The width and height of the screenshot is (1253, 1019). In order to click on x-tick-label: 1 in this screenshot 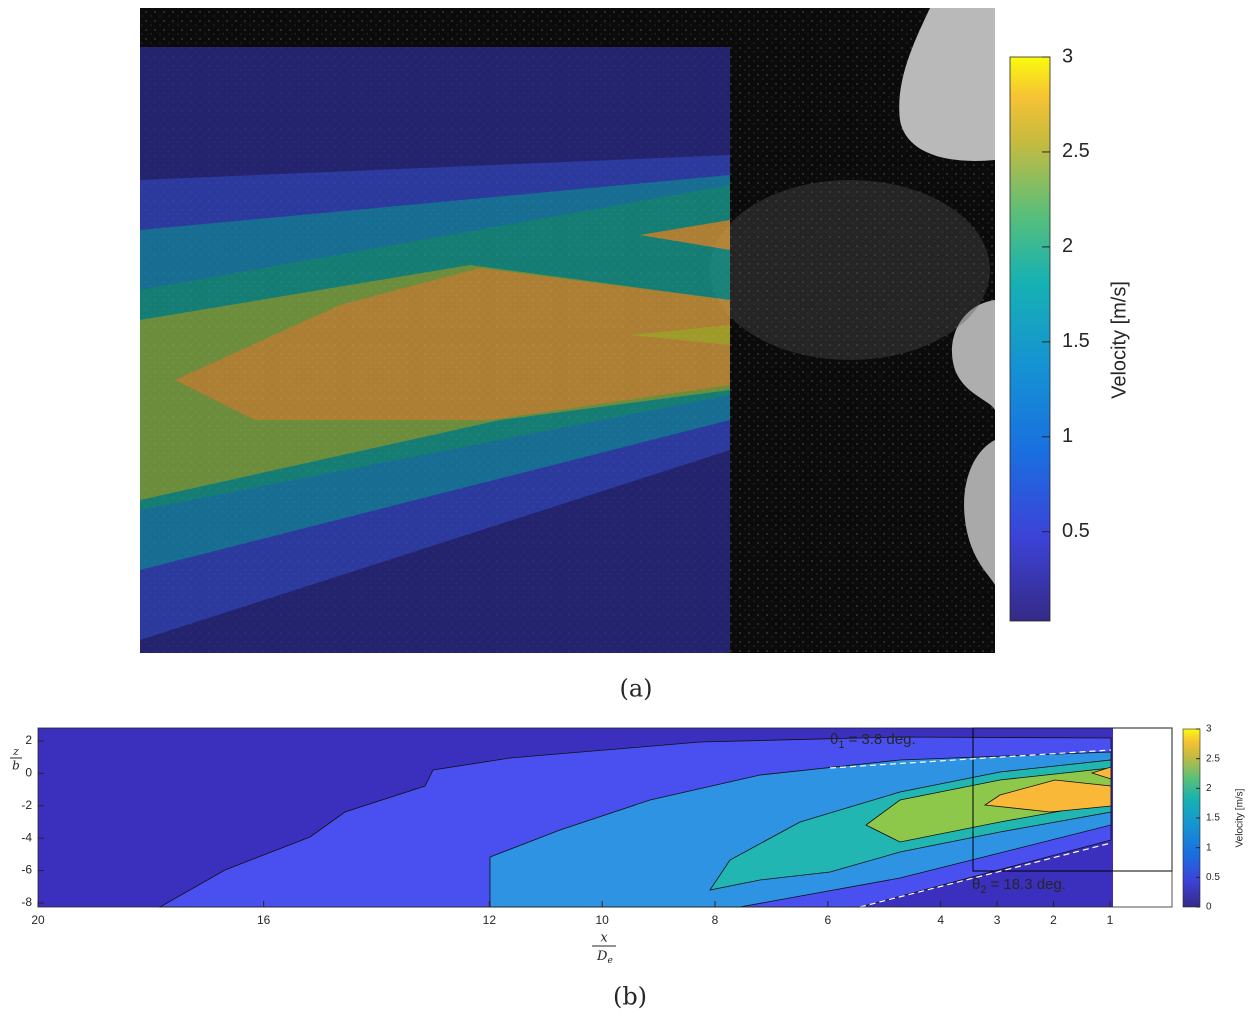, I will do `click(1110, 920)`.